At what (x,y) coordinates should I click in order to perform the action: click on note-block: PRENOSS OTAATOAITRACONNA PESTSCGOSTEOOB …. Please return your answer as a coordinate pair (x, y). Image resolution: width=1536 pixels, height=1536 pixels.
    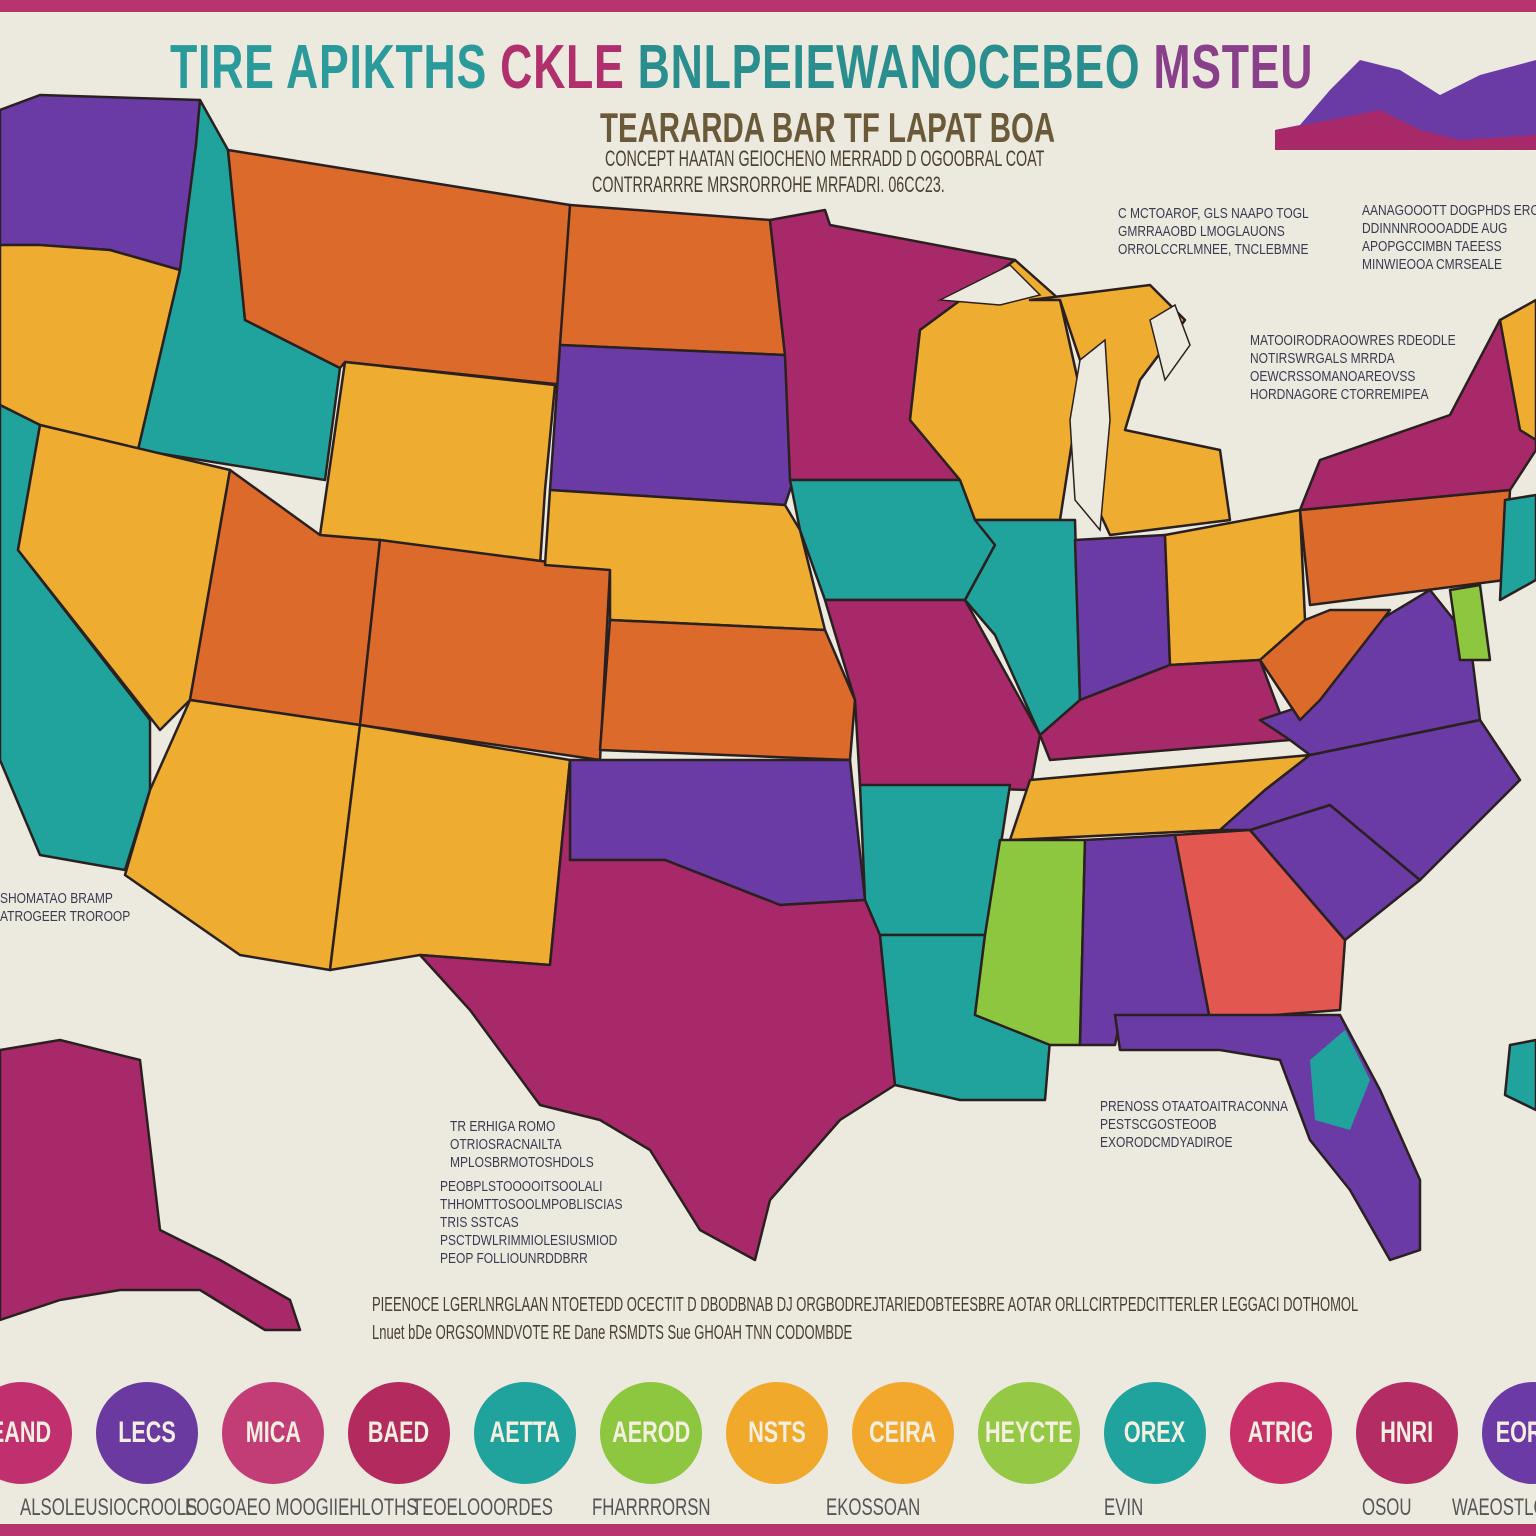
    Looking at the image, I should click on (1194, 1124).